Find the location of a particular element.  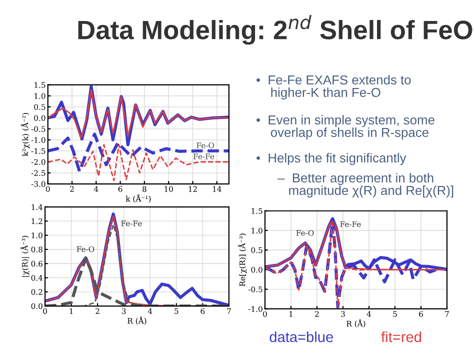

text: • Even in simple system, some overlap of shells in R-space is located at coordinates (345, 127).